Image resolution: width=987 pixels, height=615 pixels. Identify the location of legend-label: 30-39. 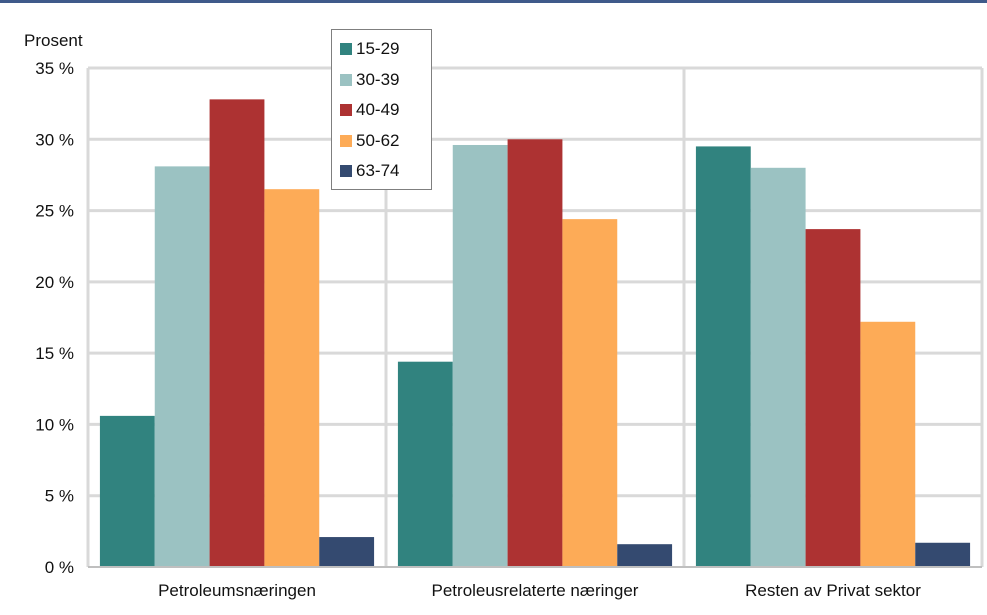
(378, 79).